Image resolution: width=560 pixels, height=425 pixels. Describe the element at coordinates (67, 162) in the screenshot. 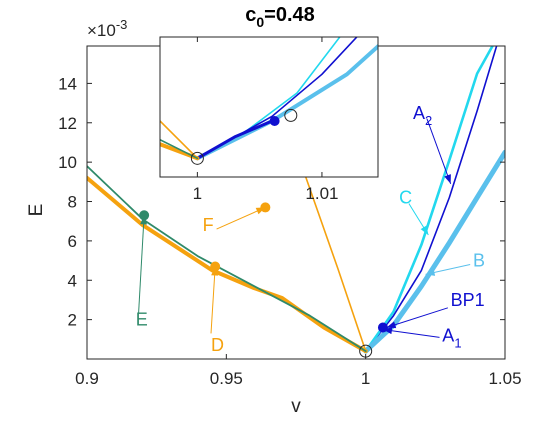

I see `y-tick-label: 10` at that location.